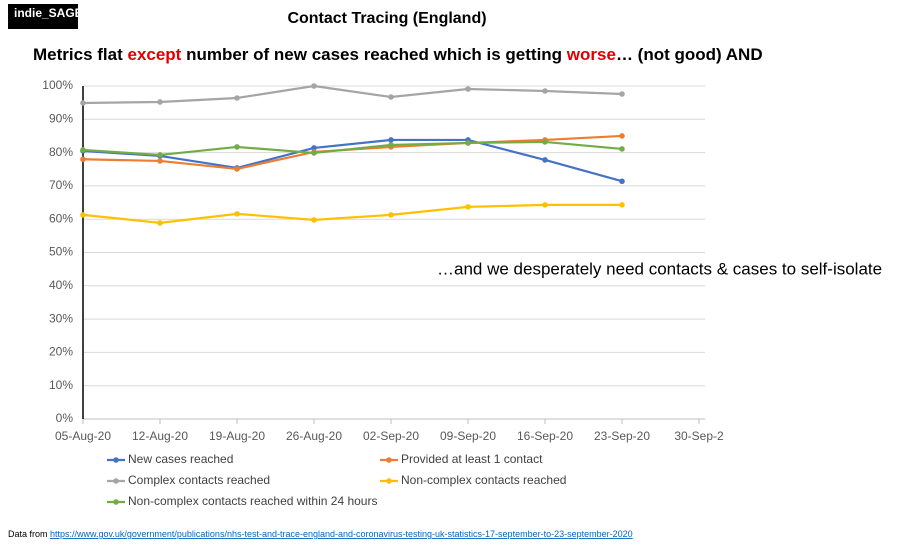 This screenshot has width=900, height=547. What do you see at coordinates (689, 54) in the screenshot?
I see `subtitle-part: … (not good) AND` at bounding box center [689, 54].